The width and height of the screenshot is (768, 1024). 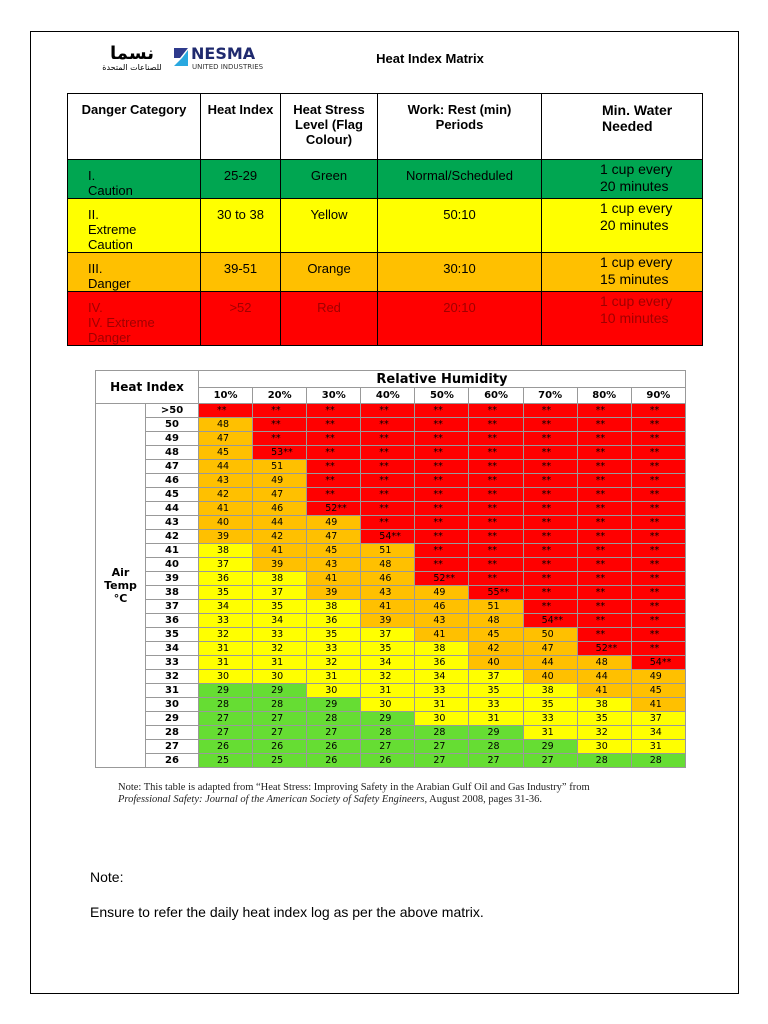 I want to click on heat-index: 30 to 38, so click(x=240, y=225).